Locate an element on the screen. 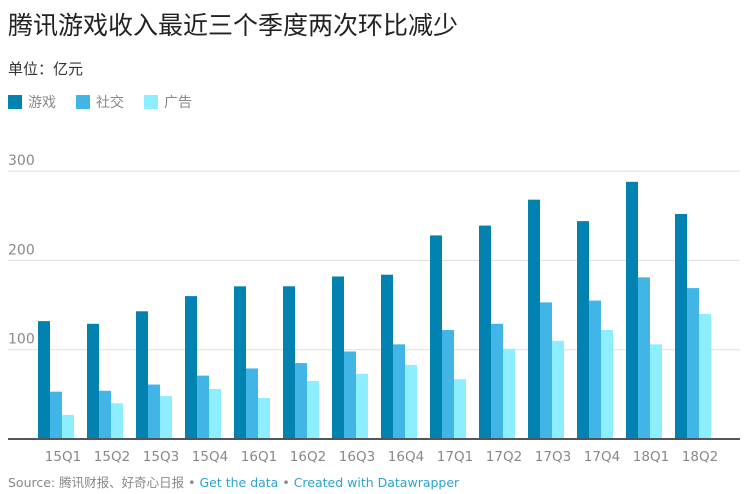 The height and width of the screenshot is (494, 750). bar-17Q2-游戏 is located at coordinates (485, 332).